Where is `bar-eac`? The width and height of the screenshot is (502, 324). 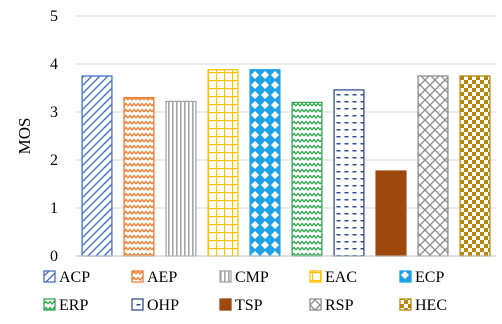
bar-eac is located at coordinates (223, 163).